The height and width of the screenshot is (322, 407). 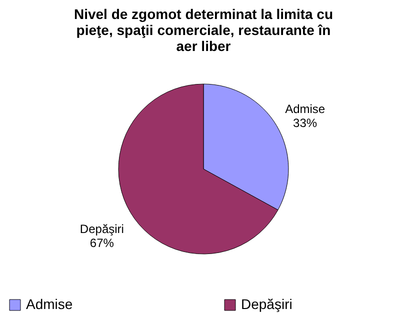 What do you see at coordinates (305, 109) in the screenshot?
I see `slice-label: Admise` at bounding box center [305, 109].